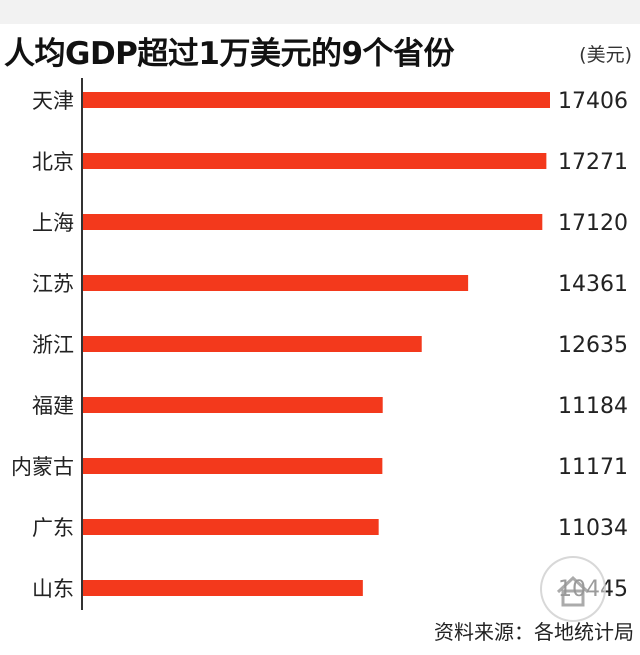 This screenshot has width=640, height=655. I want to click on category-label: 天津, so click(53, 101).